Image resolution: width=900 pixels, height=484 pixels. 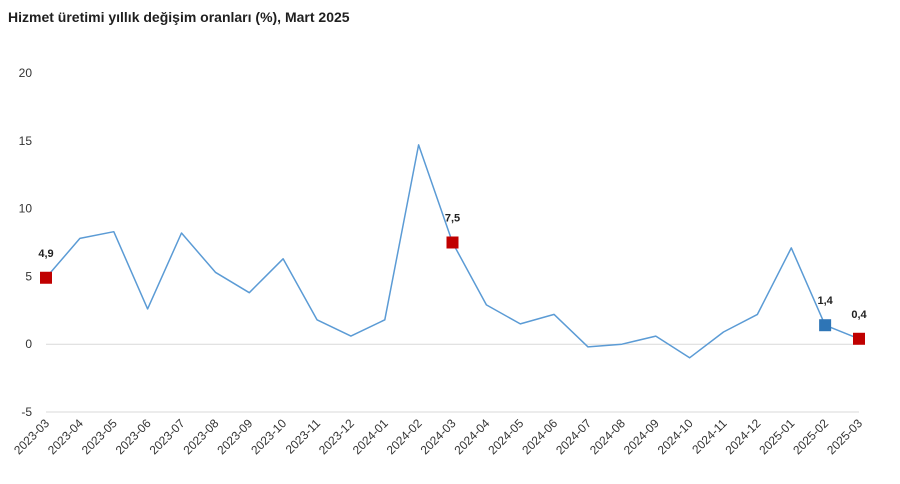 I want to click on data-label: 7,5, so click(x=452, y=219).